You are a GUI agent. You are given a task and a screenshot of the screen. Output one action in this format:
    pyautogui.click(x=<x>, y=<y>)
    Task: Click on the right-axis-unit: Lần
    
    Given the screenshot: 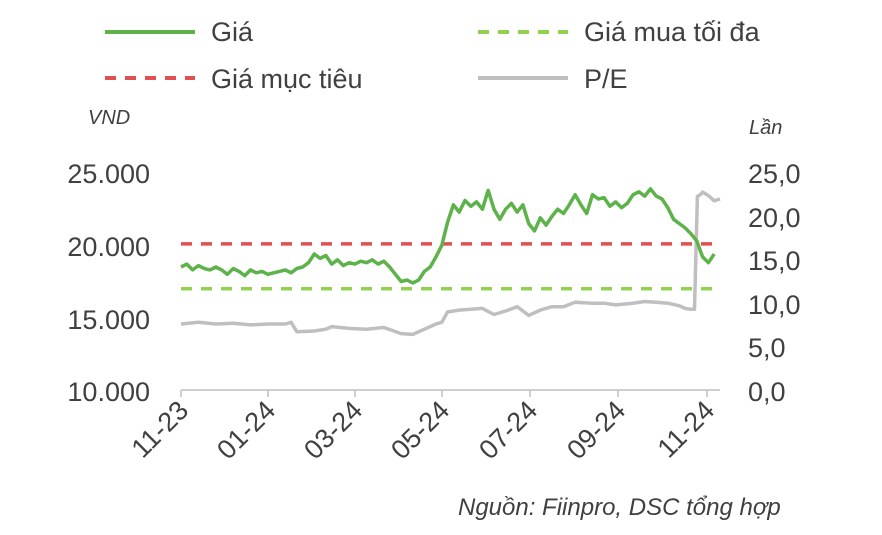 What is the action you would take?
    pyautogui.click(x=765, y=128)
    